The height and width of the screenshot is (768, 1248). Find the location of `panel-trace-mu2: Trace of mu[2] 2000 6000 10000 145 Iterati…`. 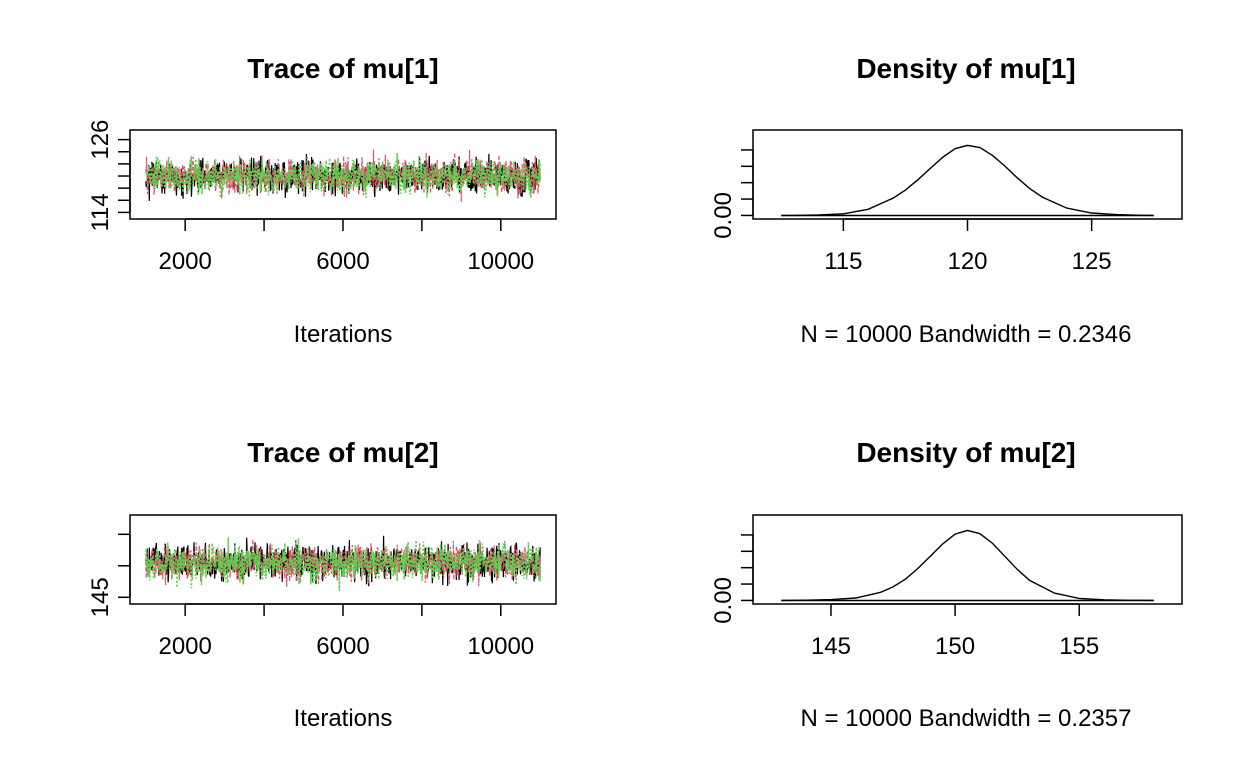

panel-trace-mu2: Trace of mu[2] 2000 6000 10000 145 Iterati… is located at coordinates (322, 584).